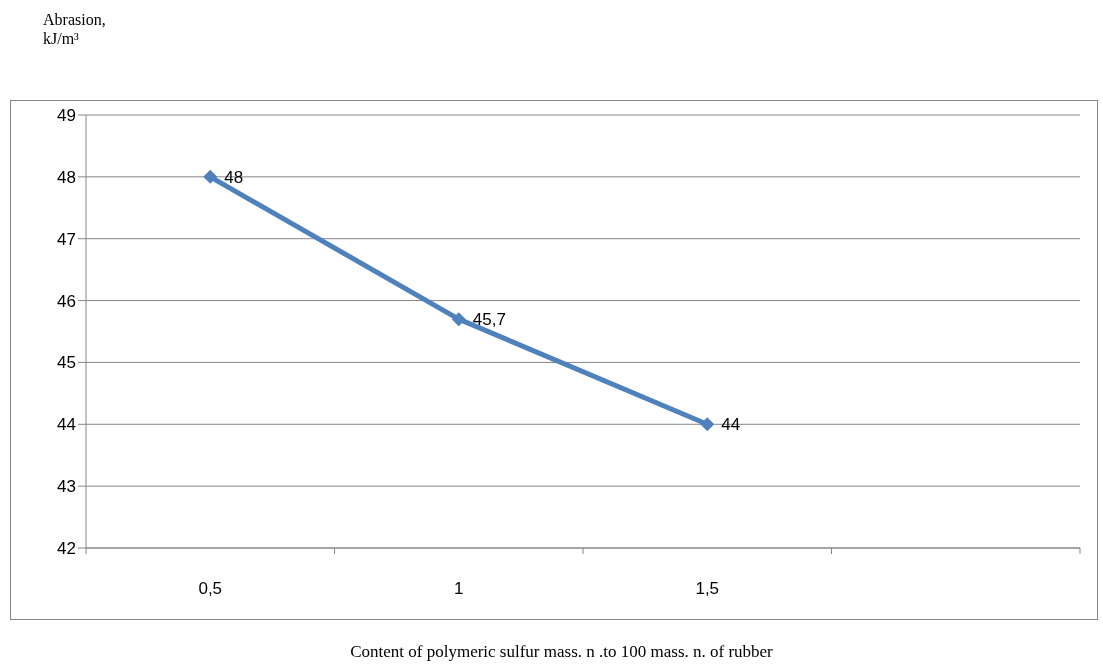  I want to click on y-tick-label: 46, so click(66, 301).